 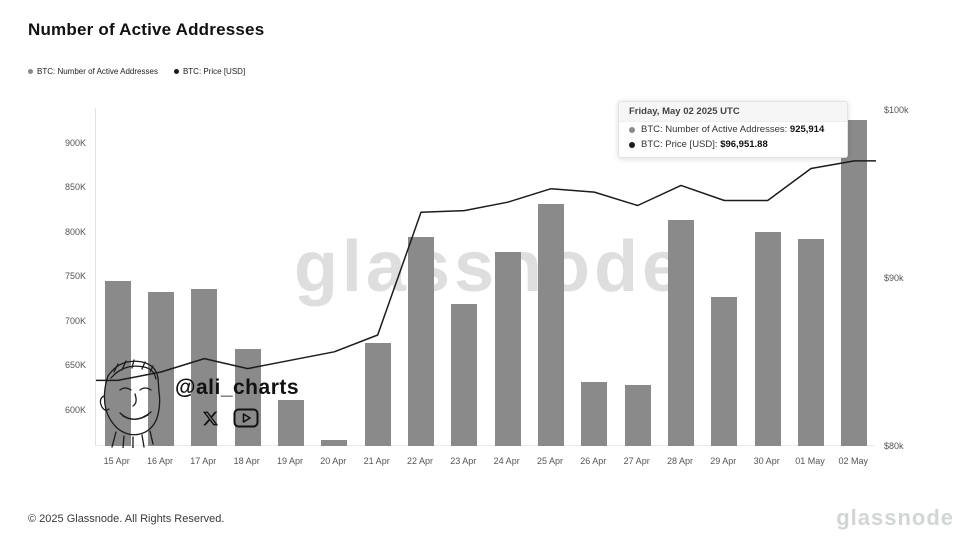 What do you see at coordinates (421, 341) in the screenshot?
I see `bar-22-apr` at bounding box center [421, 341].